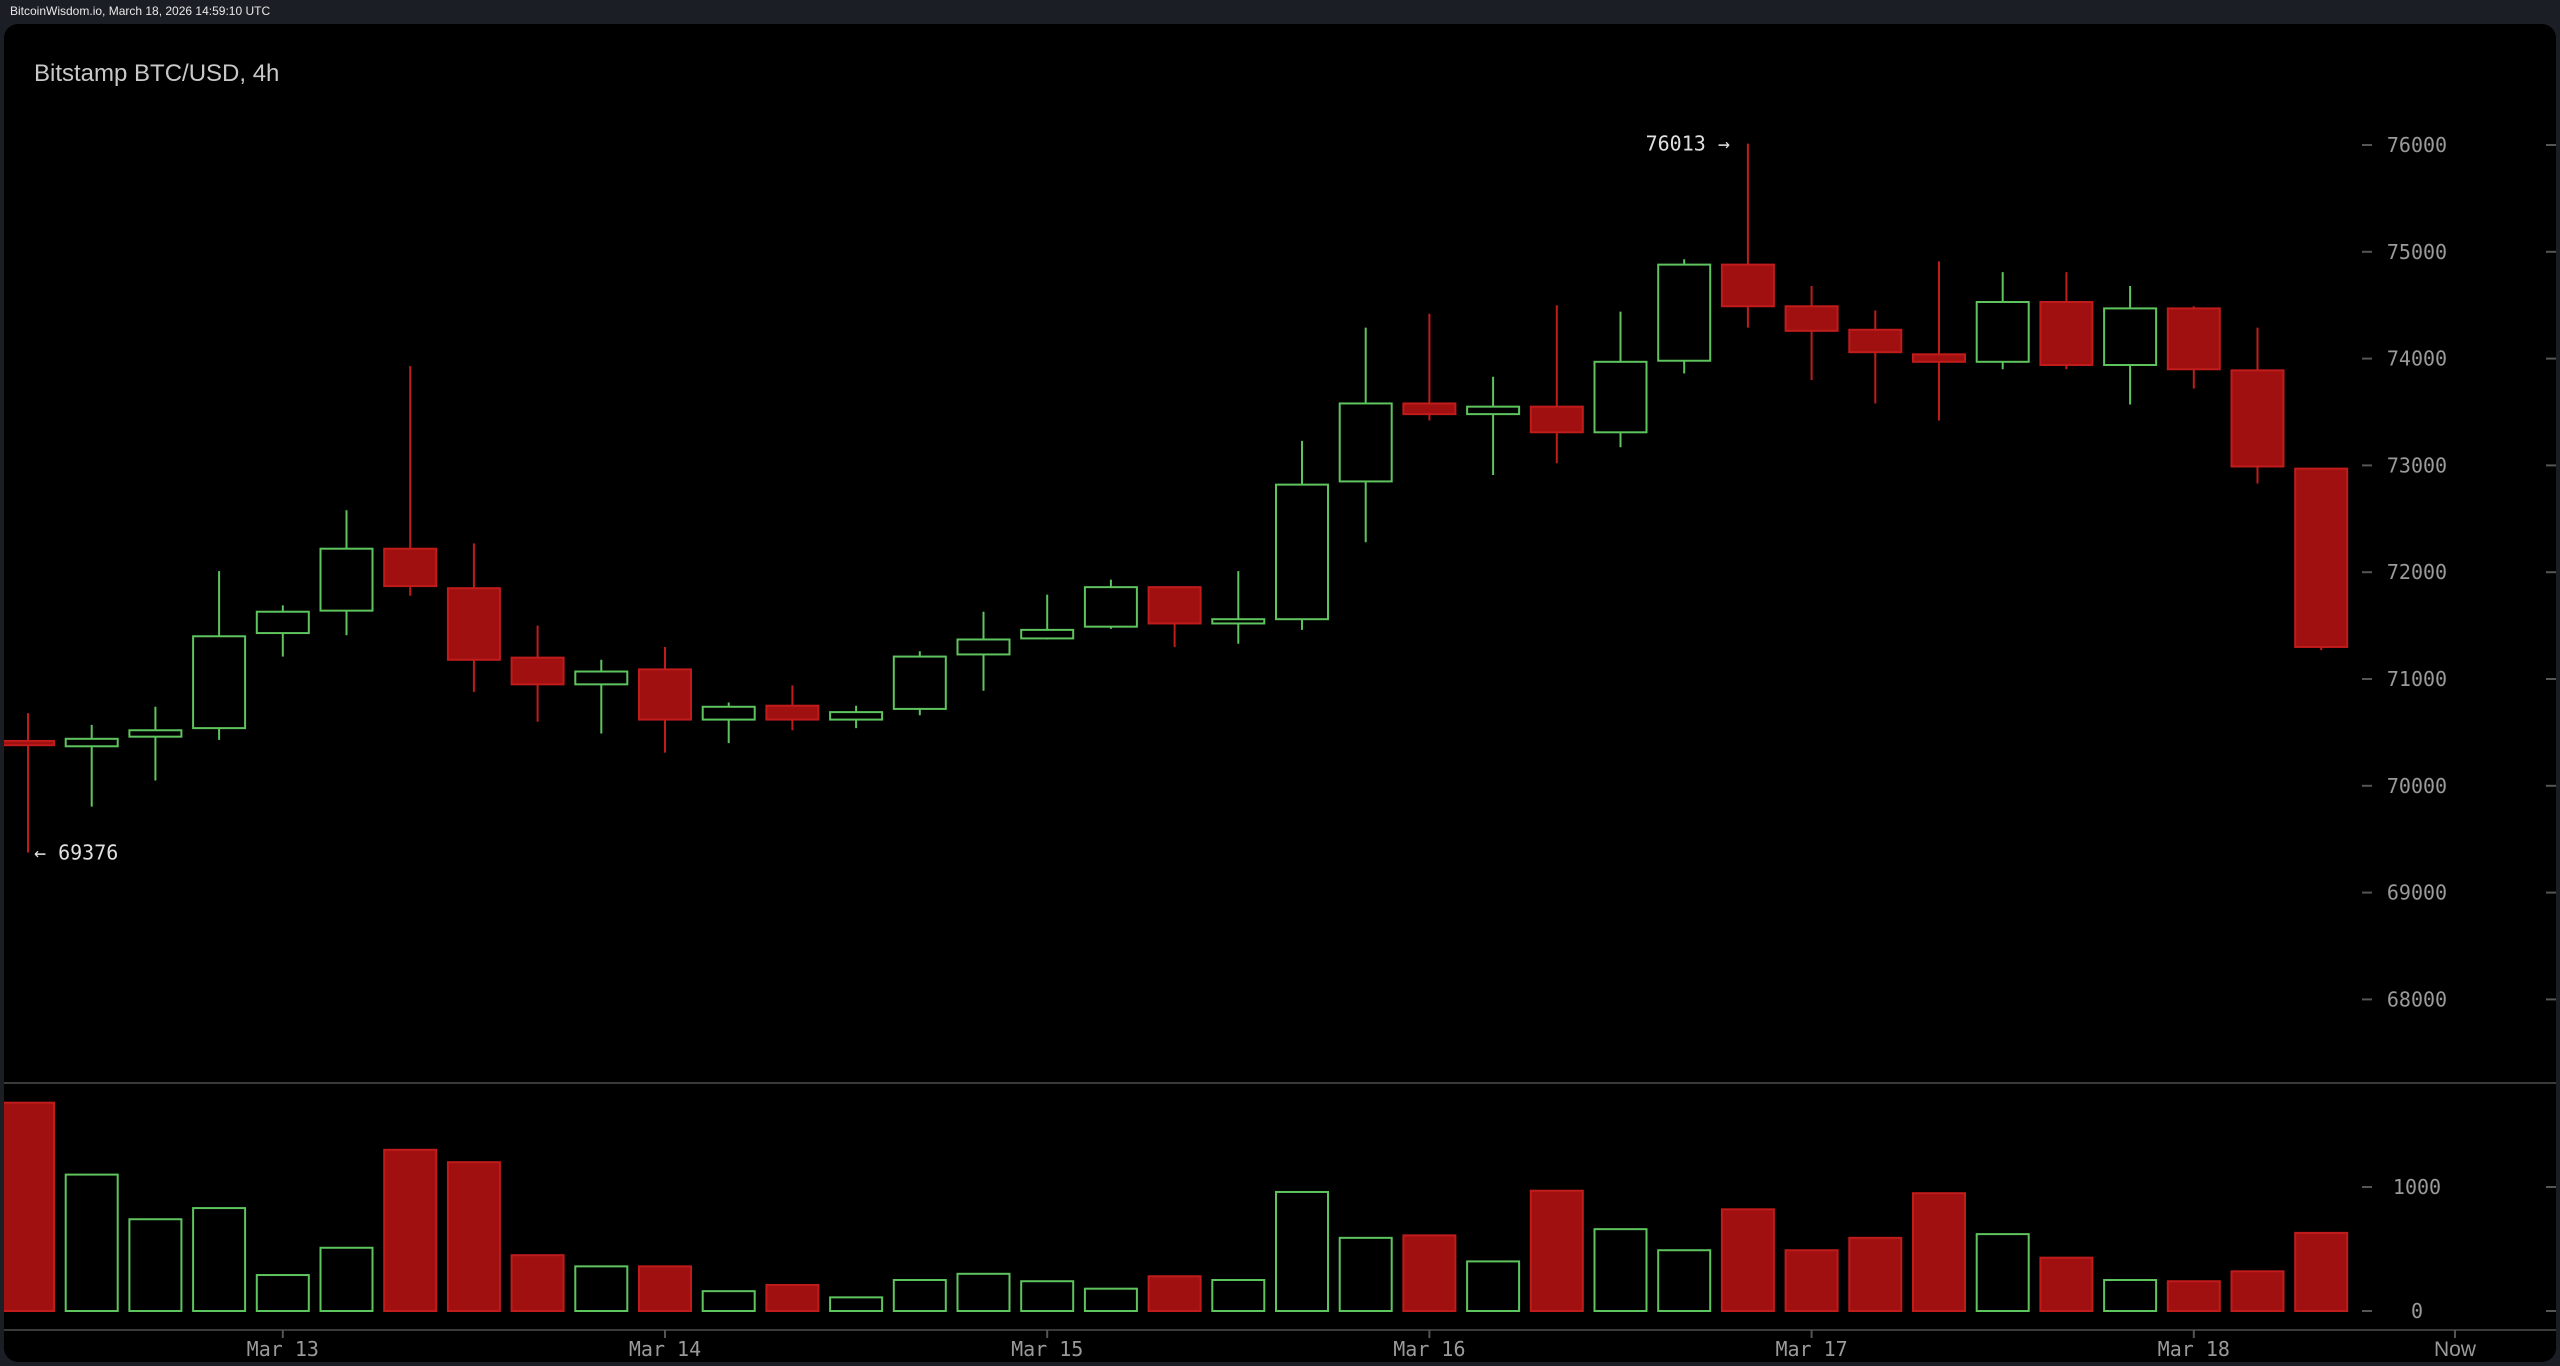  I want to click on price-tick-label: 70000, so click(2417, 786).